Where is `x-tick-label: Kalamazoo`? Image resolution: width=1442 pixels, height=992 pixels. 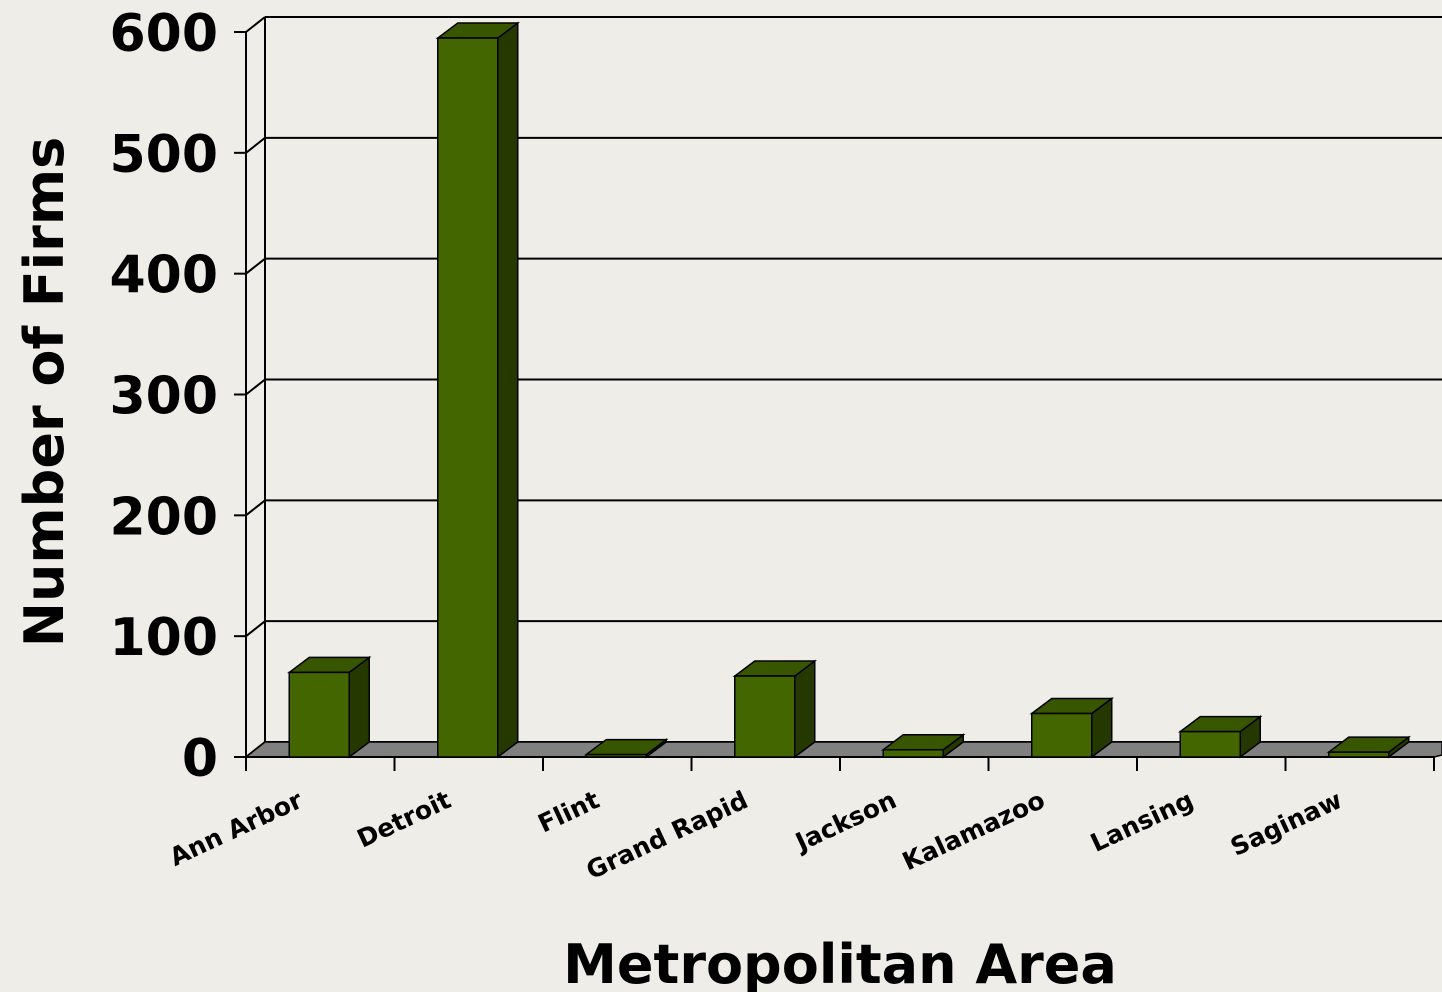 x-tick-label: Kalamazoo is located at coordinates (973, 830).